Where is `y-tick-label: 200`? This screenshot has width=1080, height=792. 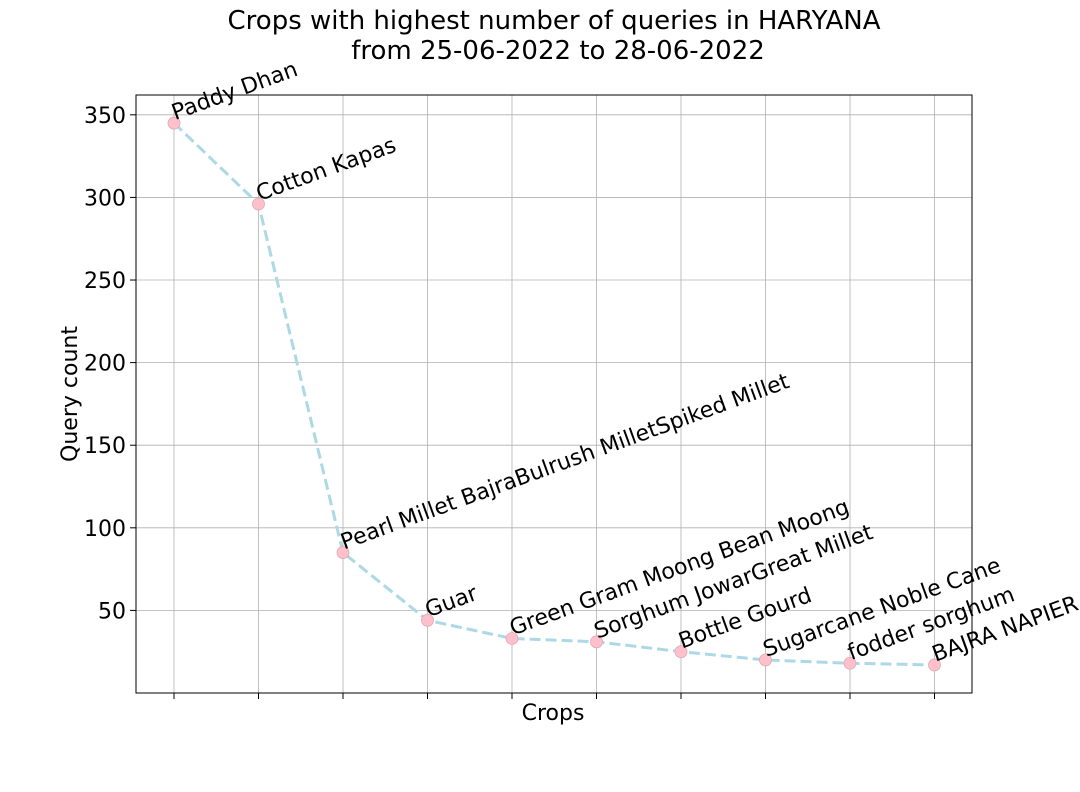 y-tick-label: 200 is located at coordinates (105, 364).